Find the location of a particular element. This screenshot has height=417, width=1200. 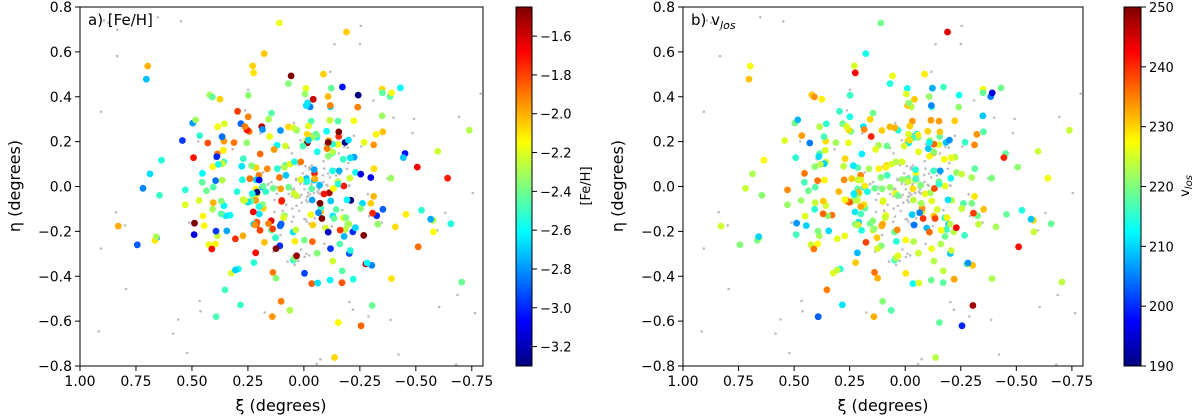

colorbar-label-main: v is located at coordinates (1185, 193).